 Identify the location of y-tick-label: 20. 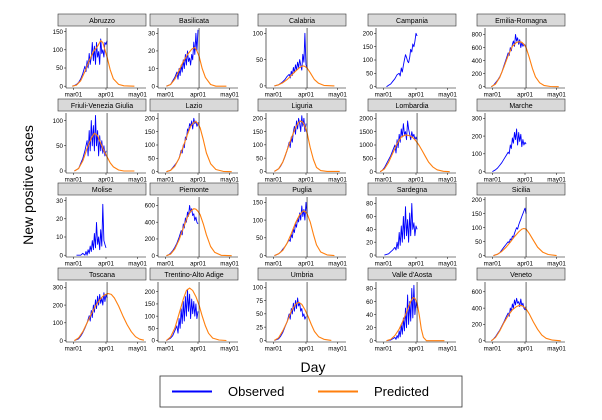
(151, 51).